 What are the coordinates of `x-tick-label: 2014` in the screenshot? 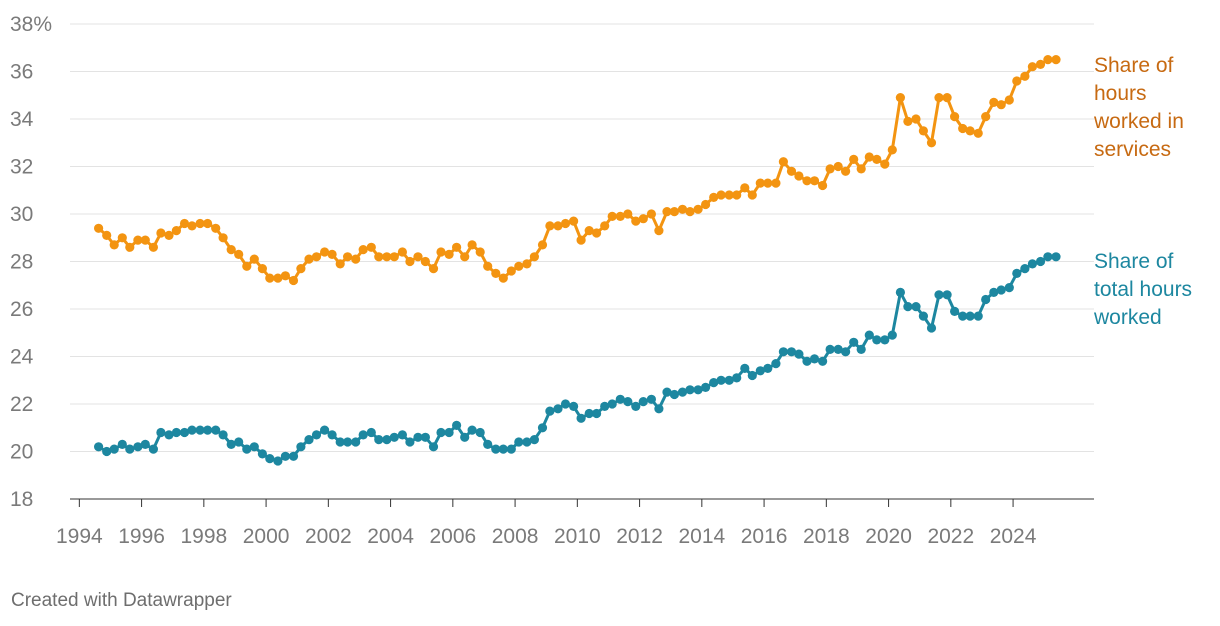 It's located at (701, 536).